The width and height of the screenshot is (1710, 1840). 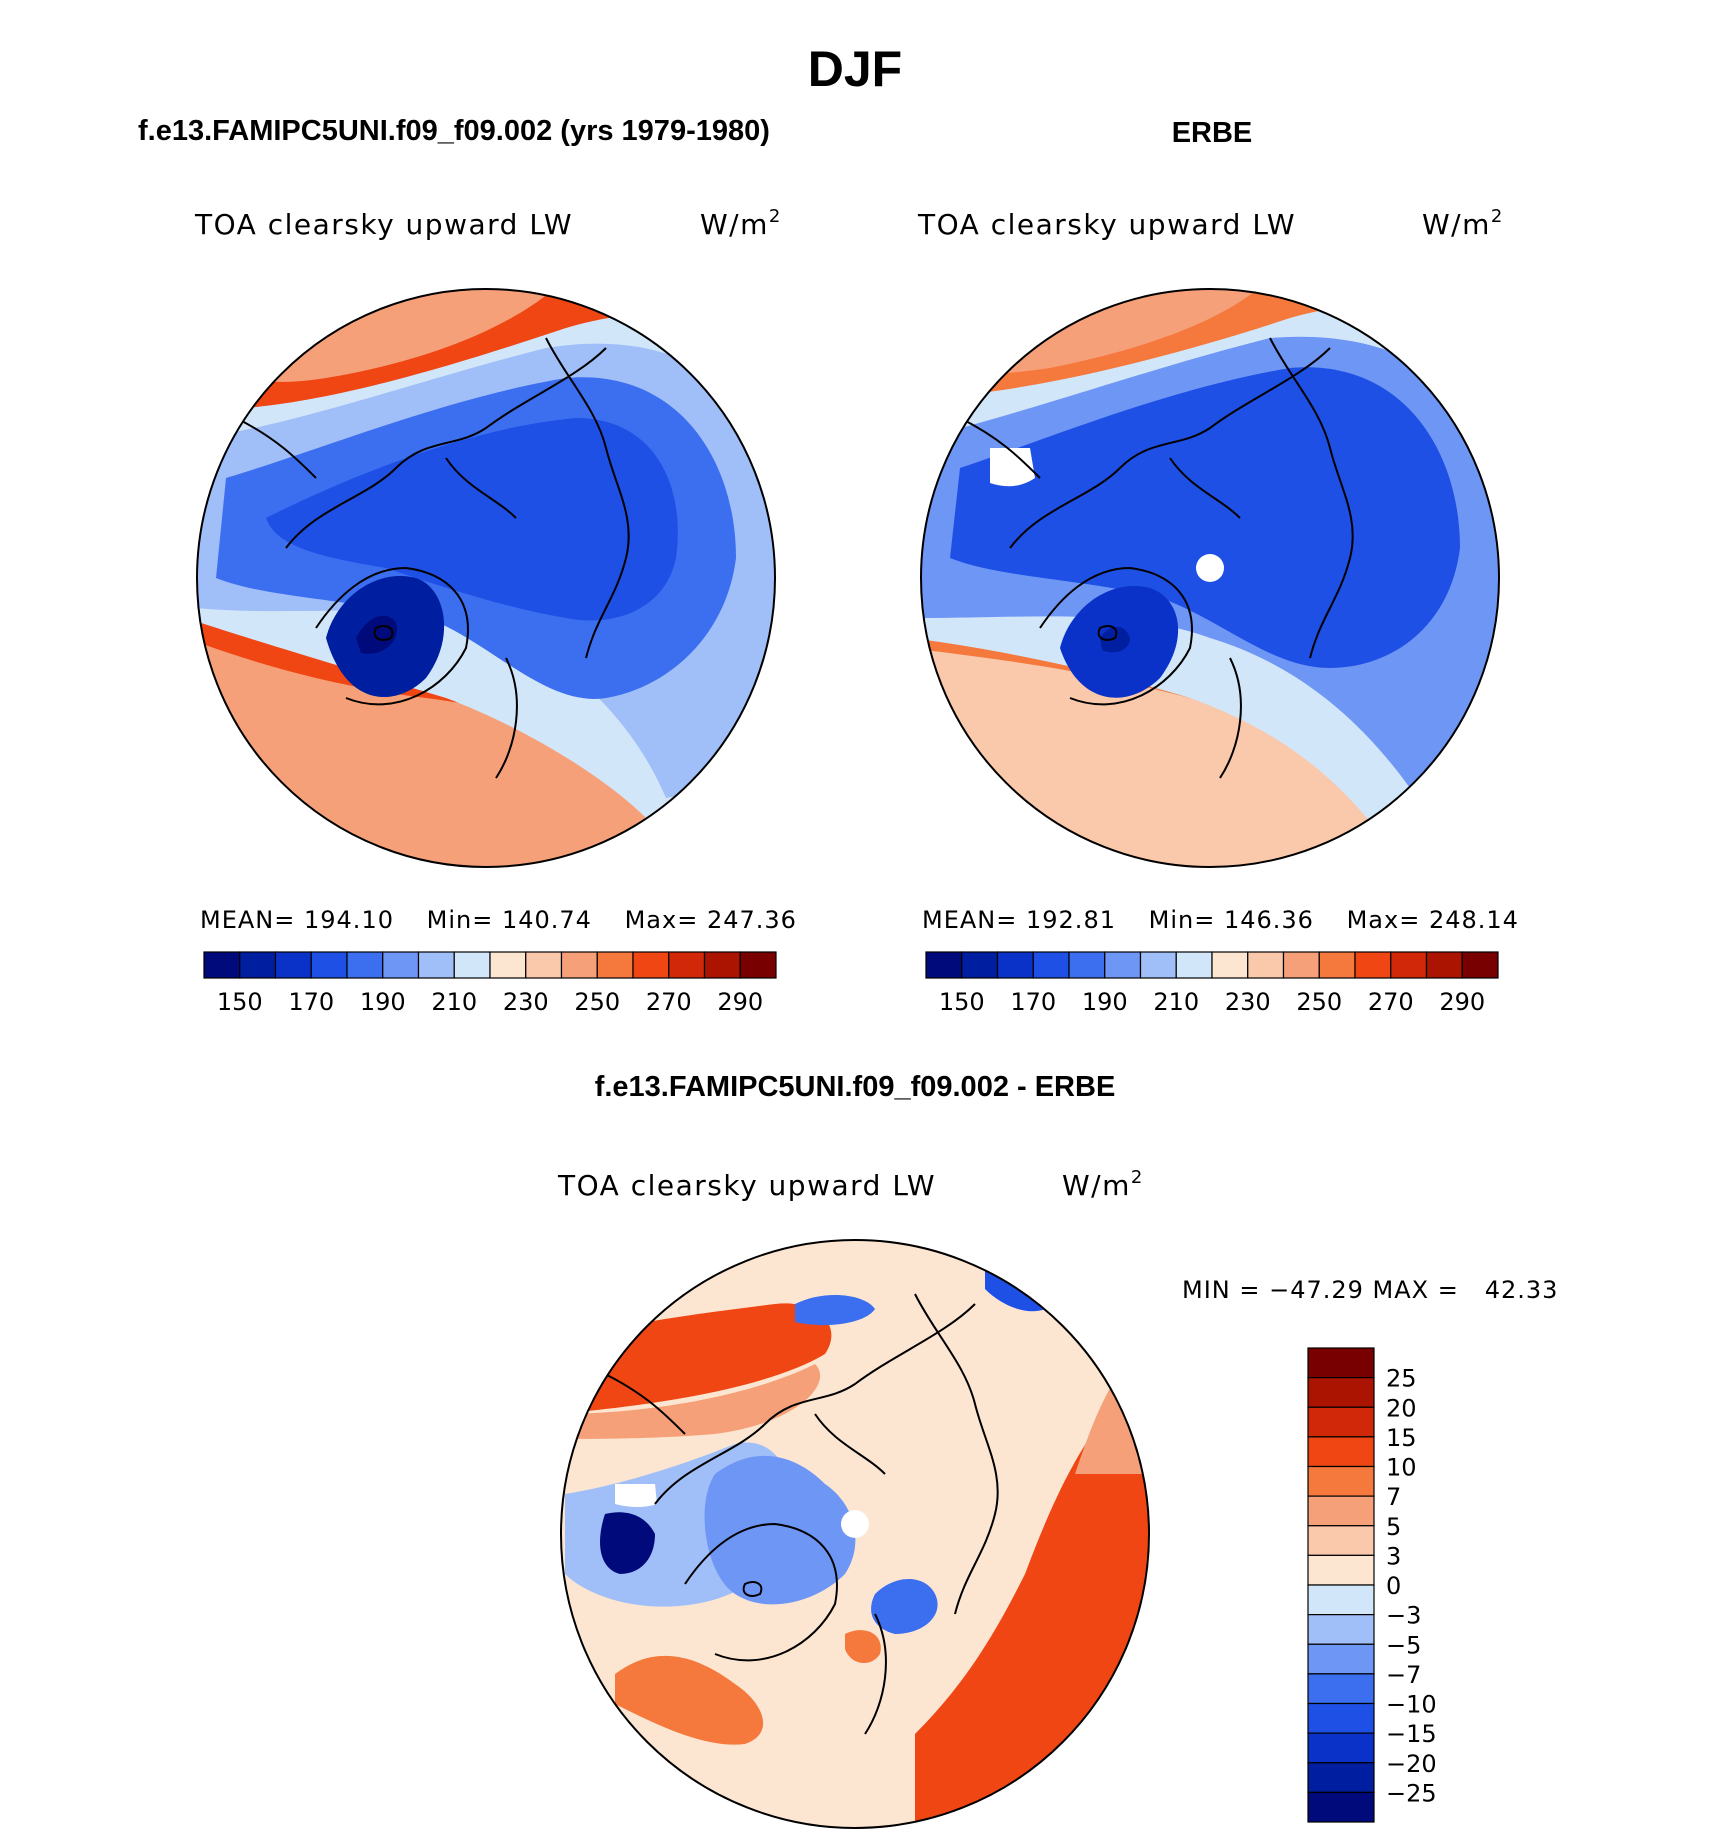 What do you see at coordinates (1463, 223) in the screenshot?
I see `panel-obs-units: W/m2` at bounding box center [1463, 223].